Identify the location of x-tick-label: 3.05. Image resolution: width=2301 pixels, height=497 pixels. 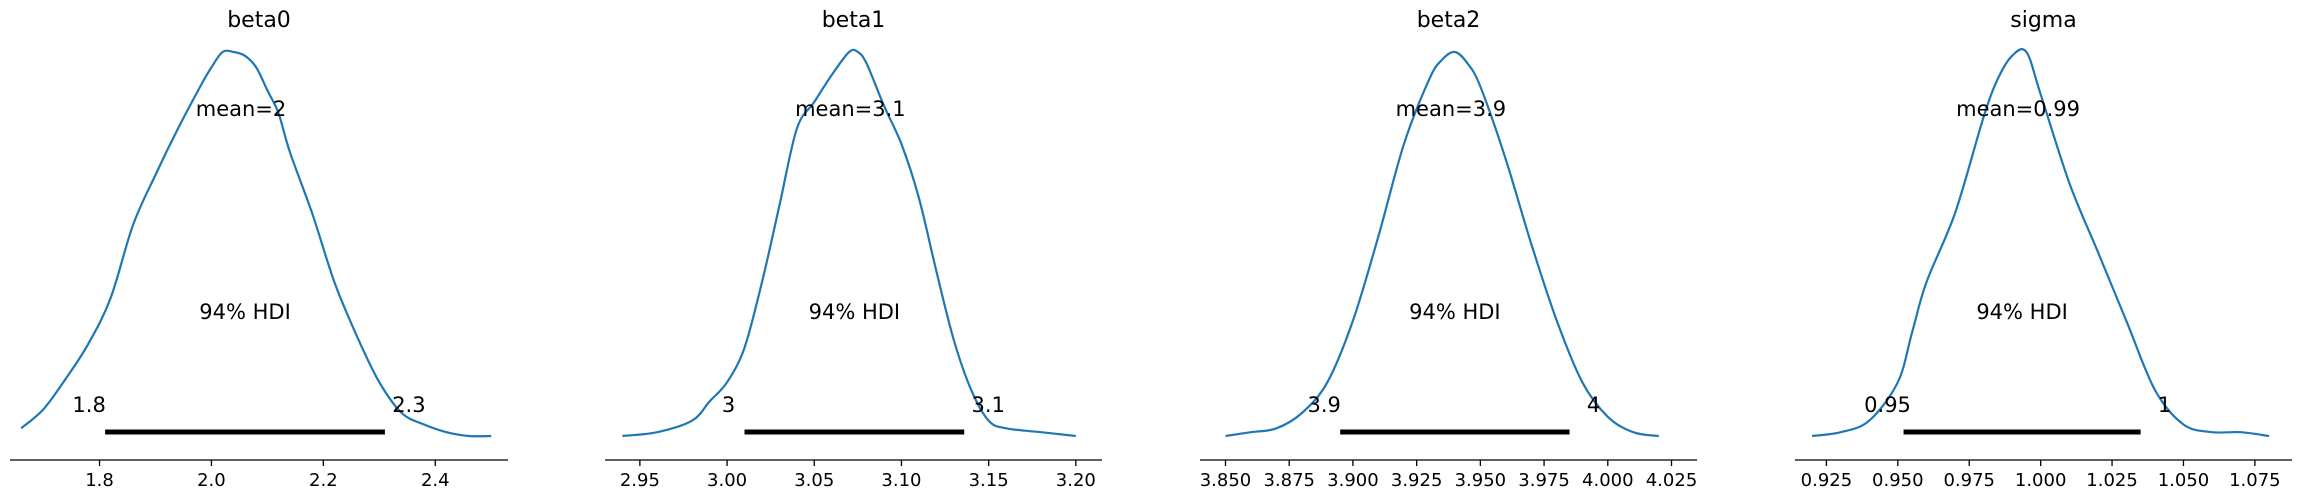
(814, 480).